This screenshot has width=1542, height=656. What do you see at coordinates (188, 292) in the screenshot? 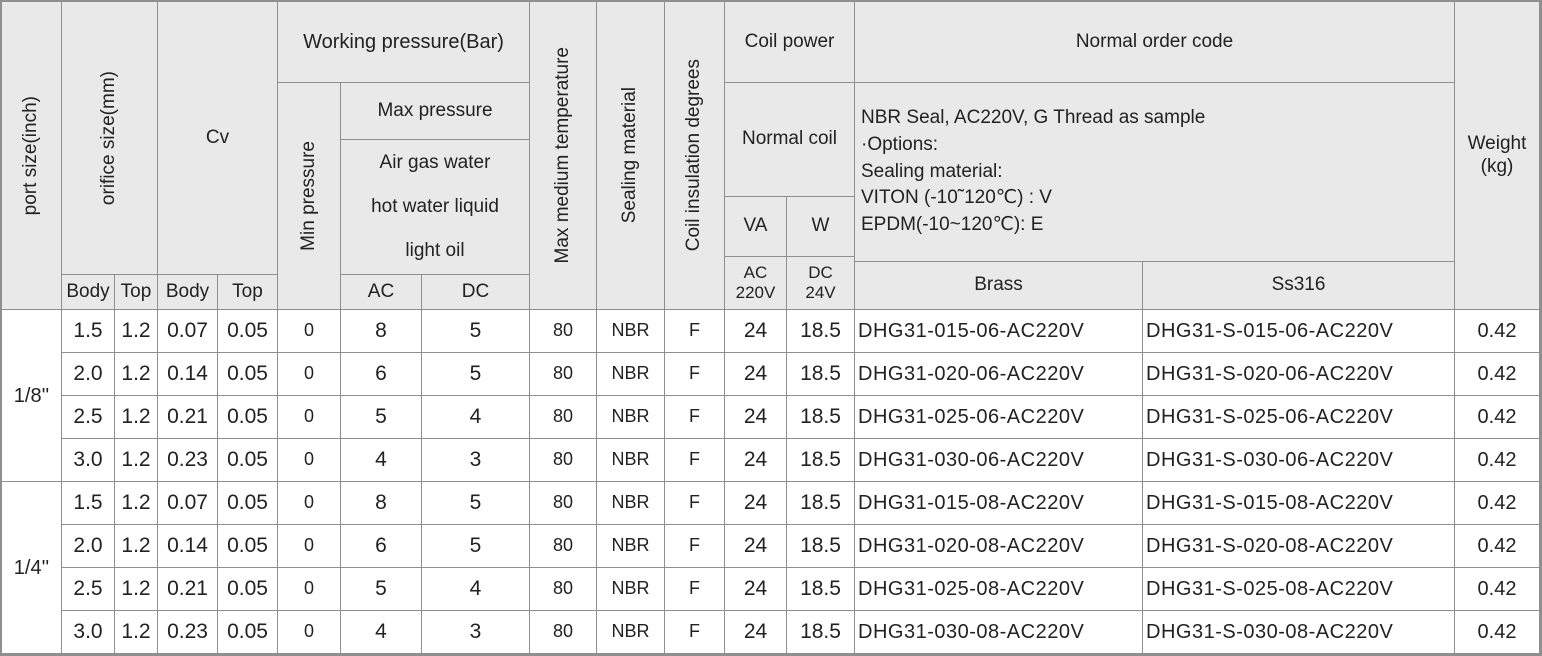
I see `header-cv-body: Body` at bounding box center [188, 292].